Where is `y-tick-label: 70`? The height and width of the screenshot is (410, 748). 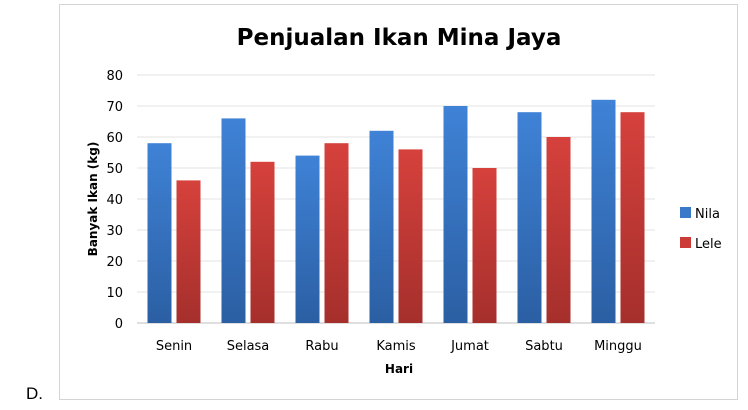 y-tick-label: 70 is located at coordinates (114, 107).